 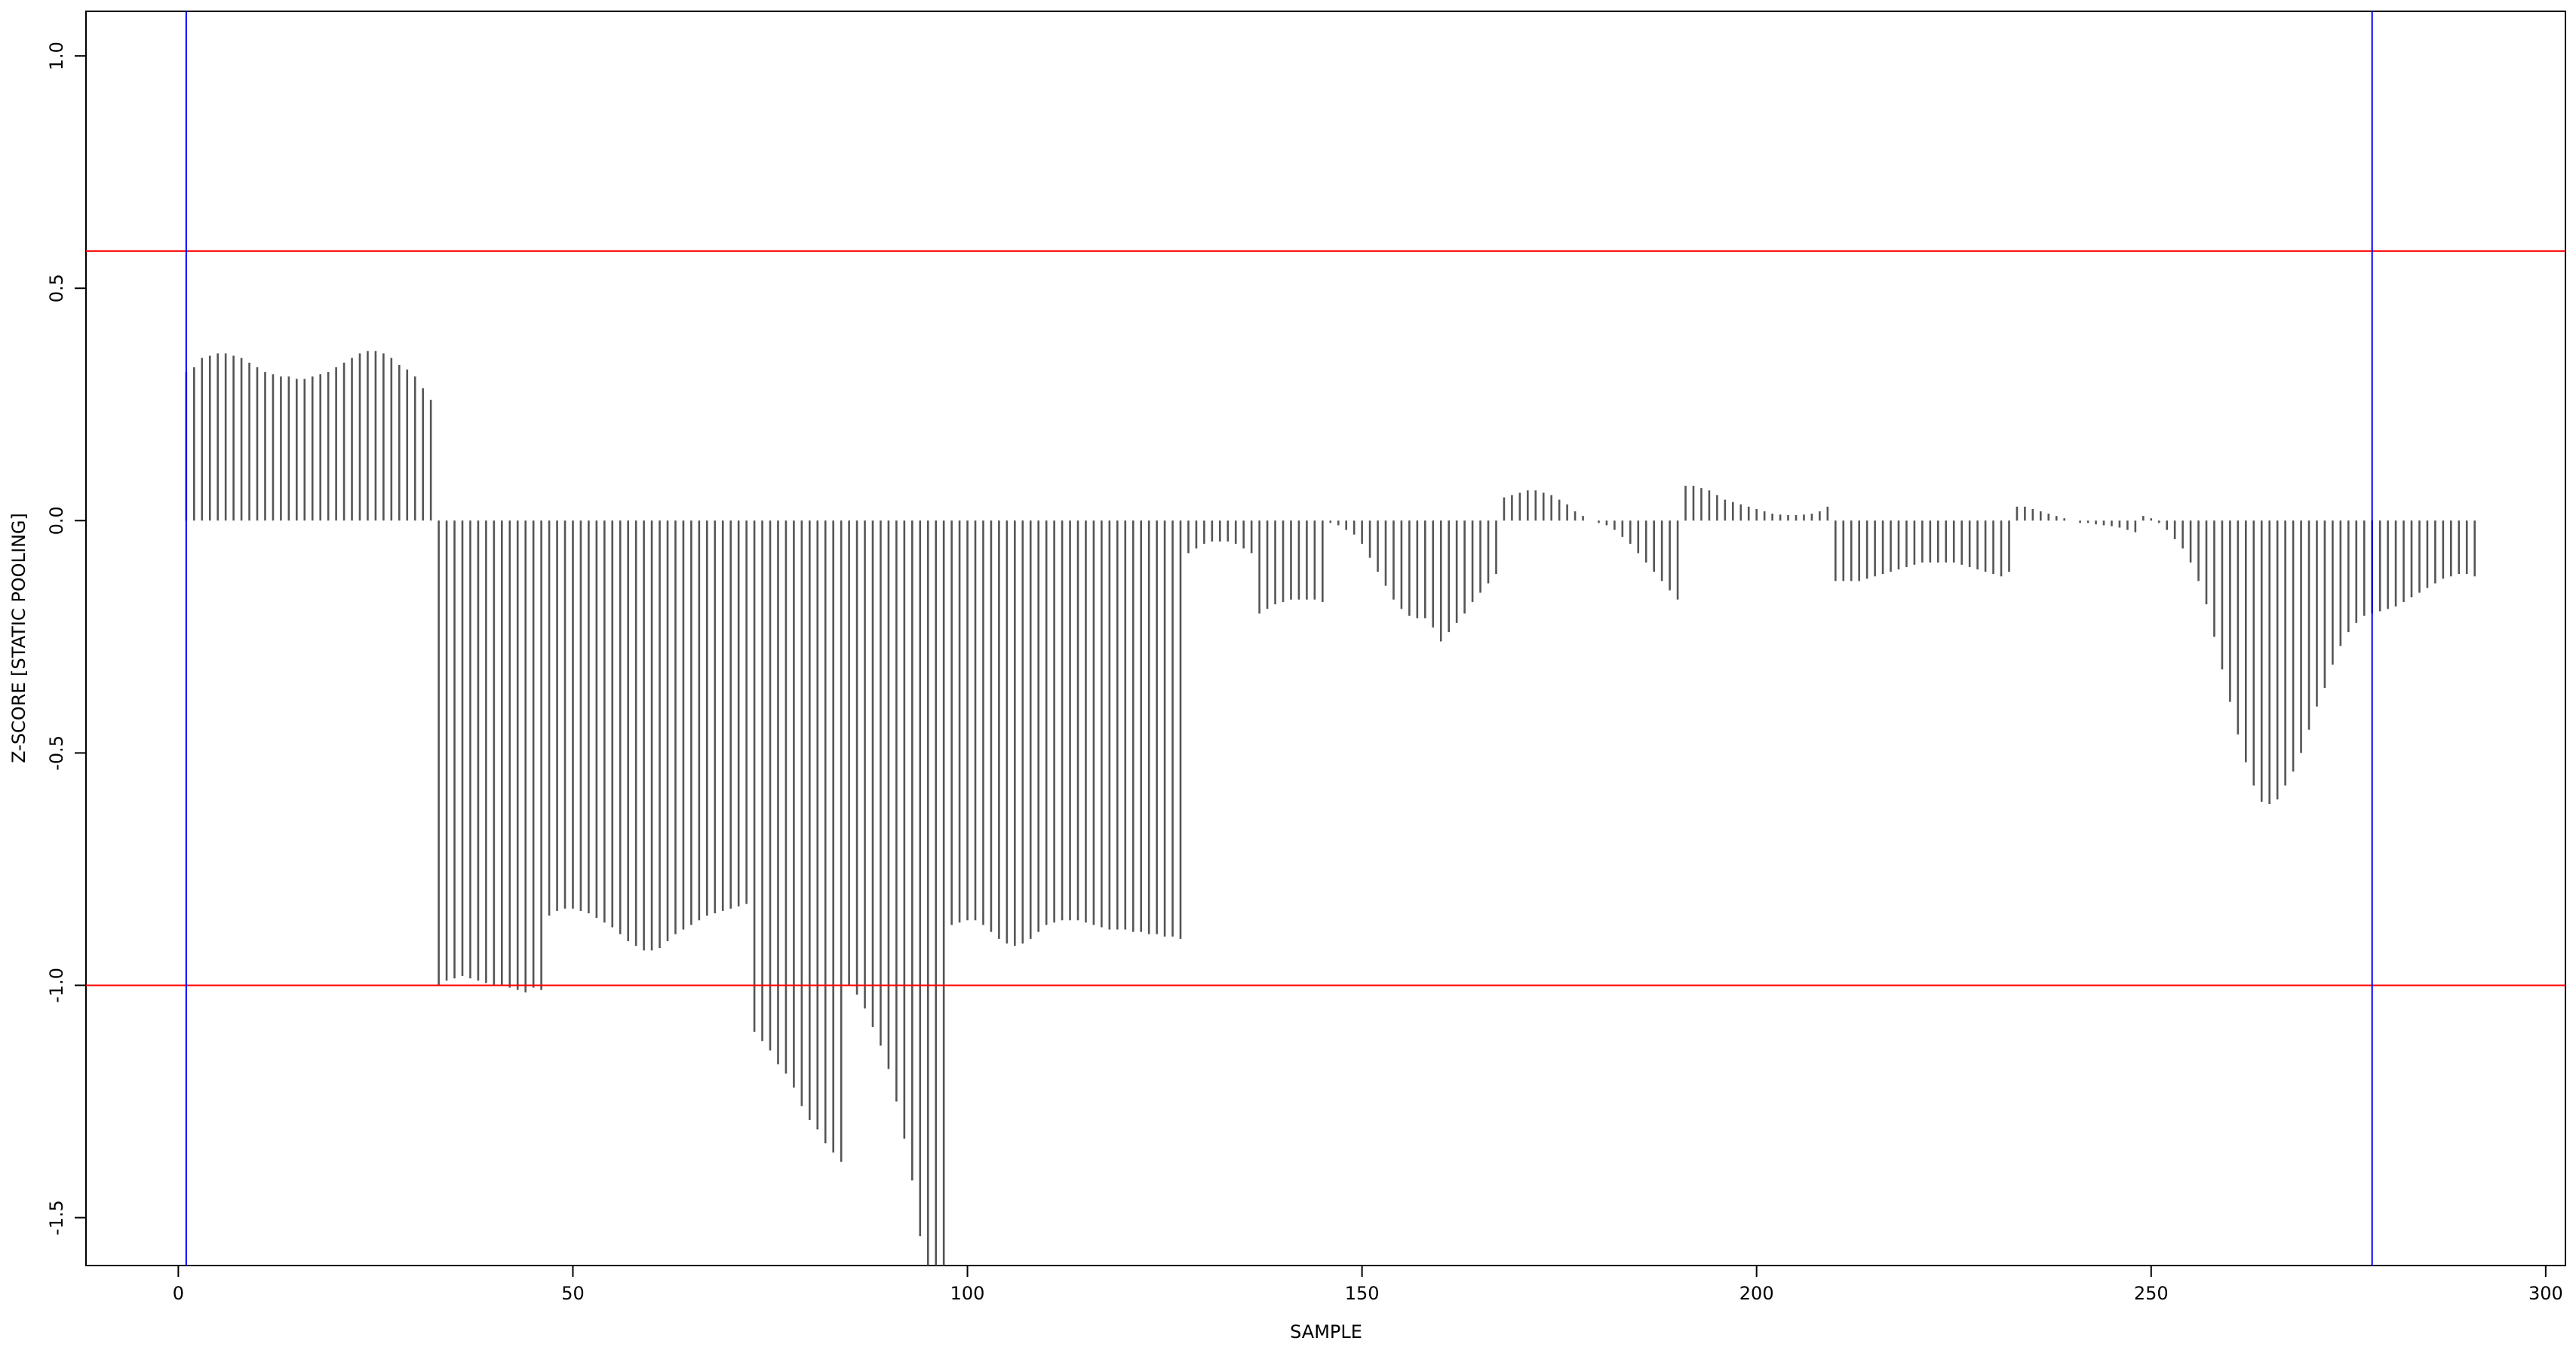 What do you see at coordinates (56, 986) in the screenshot?
I see `y-tick-label: -1.0` at bounding box center [56, 986].